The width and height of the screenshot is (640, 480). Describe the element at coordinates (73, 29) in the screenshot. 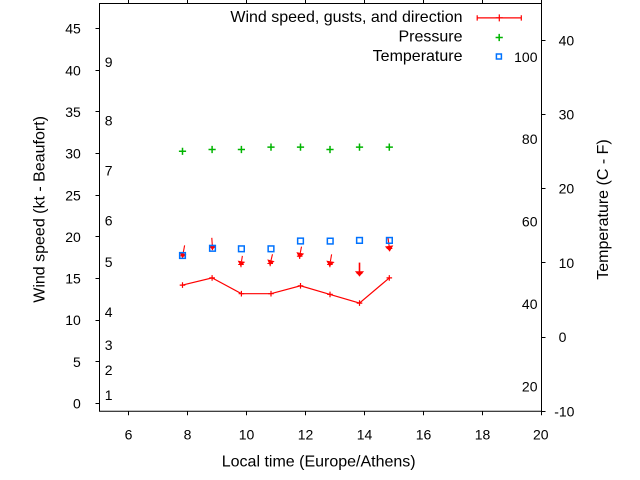

I see `svg-text: 45` at that location.